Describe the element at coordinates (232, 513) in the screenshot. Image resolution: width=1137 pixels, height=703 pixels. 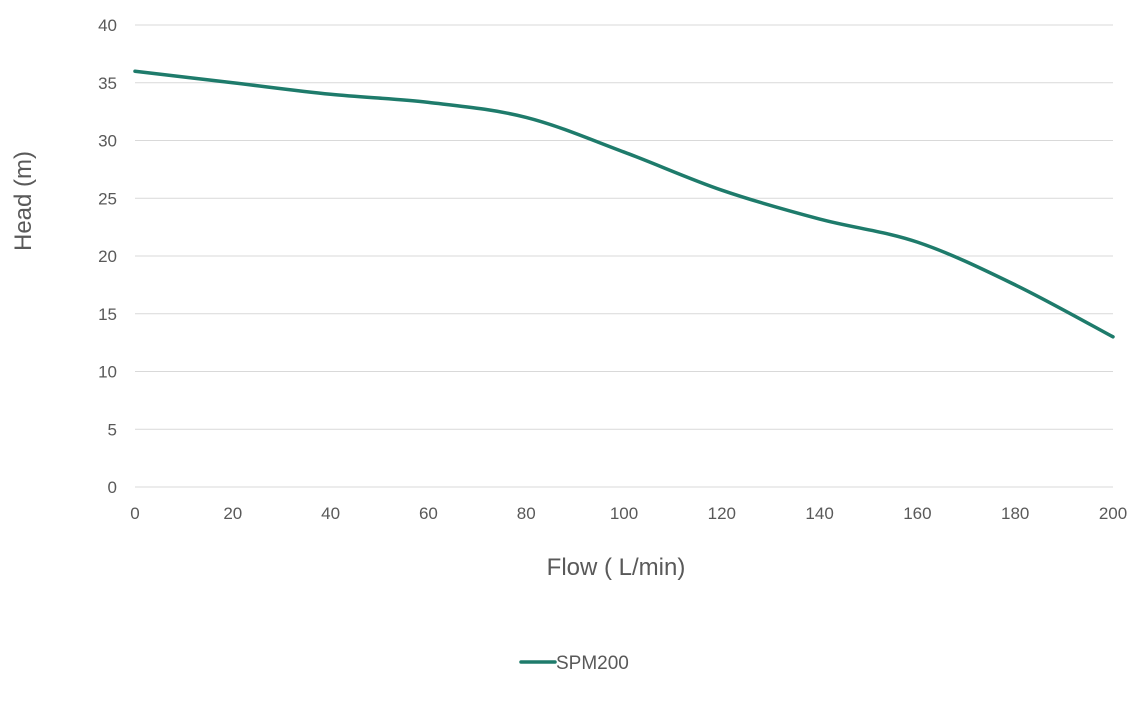
I see `x-tick-label: 20` at that location.